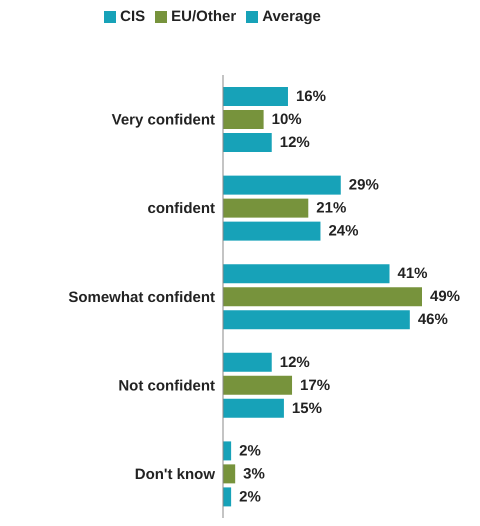 This screenshot has width=480, height=526. I want to click on data-label: 21%, so click(331, 208).